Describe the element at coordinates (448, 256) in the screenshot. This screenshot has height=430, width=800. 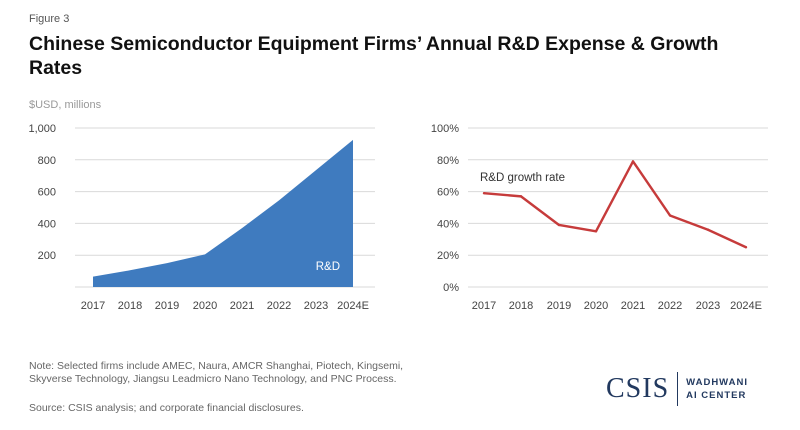
I see `y-tick-label: 20%` at that location.